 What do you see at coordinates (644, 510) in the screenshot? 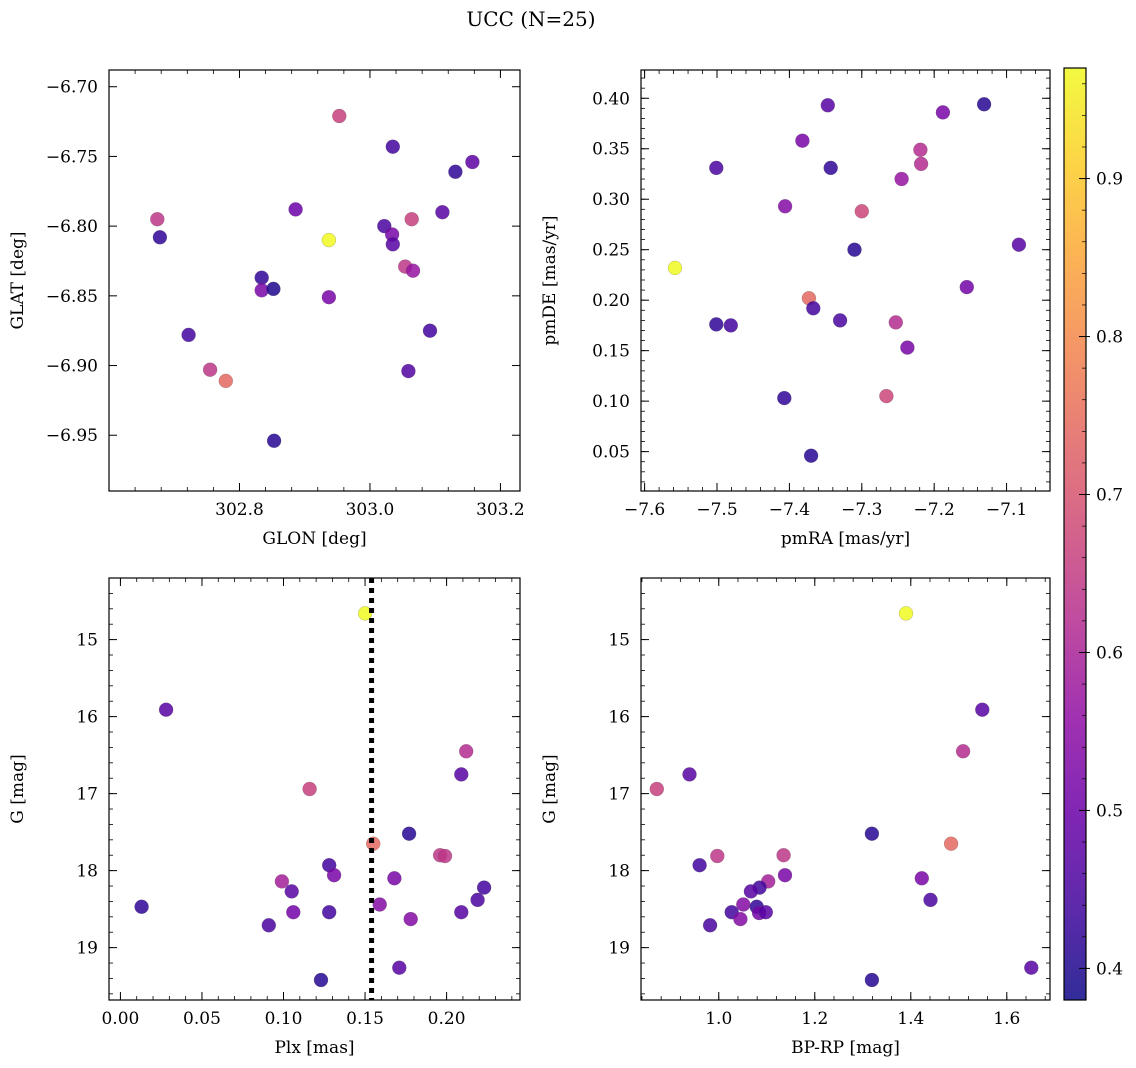
I see `x-tick-label: −7.6` at bounding box center [644, 510].